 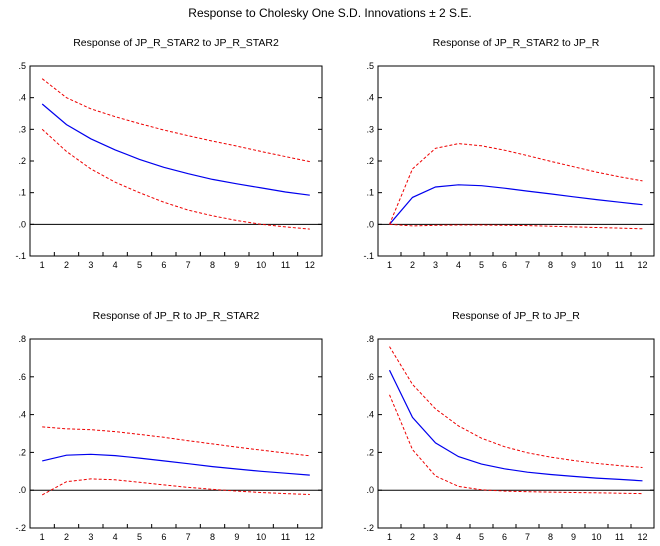 I want to click on chart-title: Response of JP_R_STAR2 to JP_R_STAR2, so click(x=176, y=43).